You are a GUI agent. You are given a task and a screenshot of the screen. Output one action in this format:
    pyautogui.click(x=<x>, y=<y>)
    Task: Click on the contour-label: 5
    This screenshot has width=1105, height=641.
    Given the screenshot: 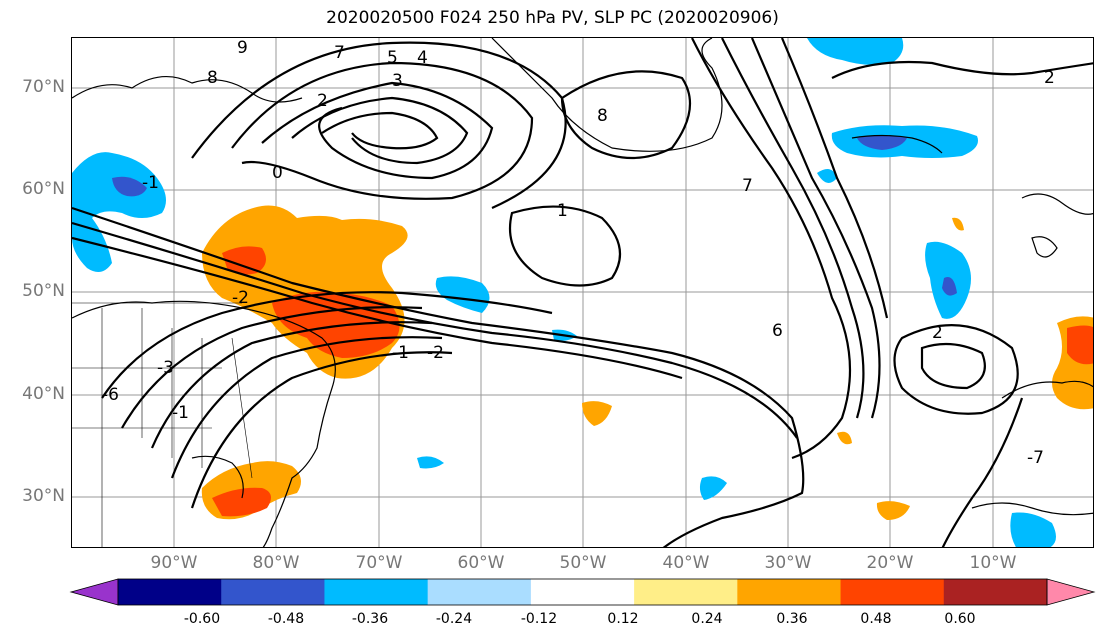 What is the action you would take?
    pyautogui.click(x=392, y=58)
    